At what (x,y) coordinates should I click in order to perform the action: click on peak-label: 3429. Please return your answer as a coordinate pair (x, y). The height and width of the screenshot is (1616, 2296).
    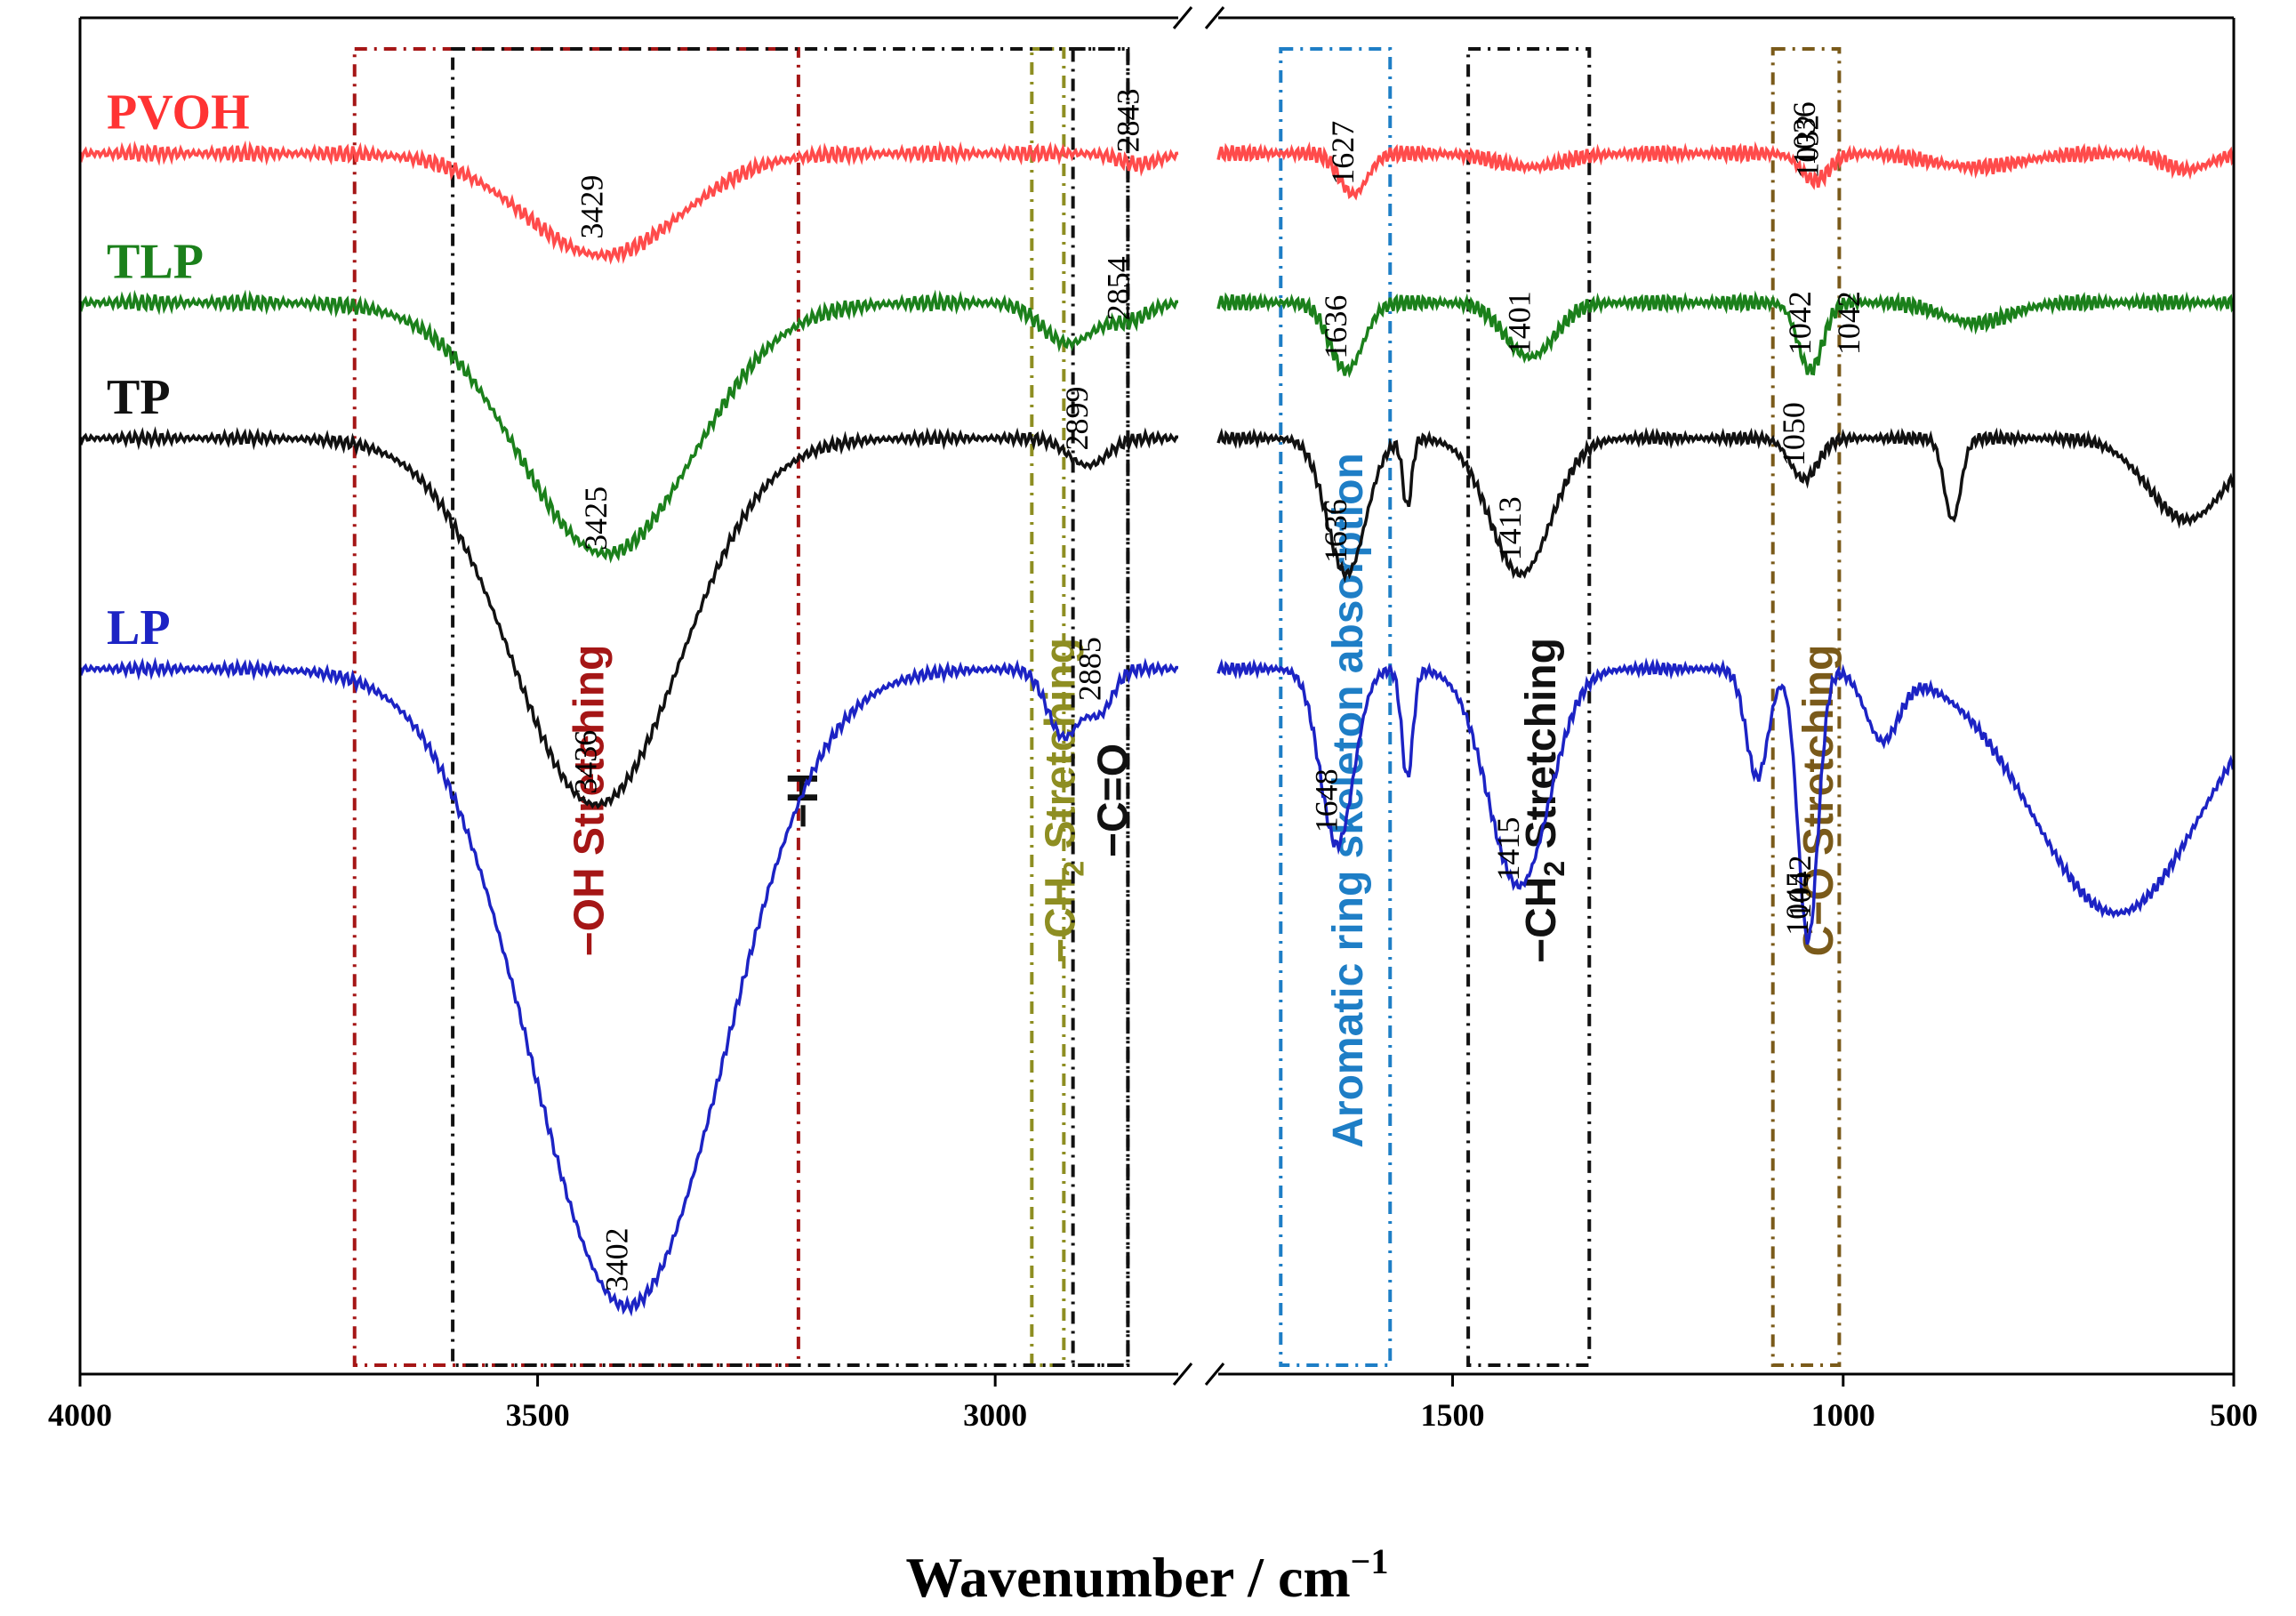
    Looking at the image, I should click on (592, 207).